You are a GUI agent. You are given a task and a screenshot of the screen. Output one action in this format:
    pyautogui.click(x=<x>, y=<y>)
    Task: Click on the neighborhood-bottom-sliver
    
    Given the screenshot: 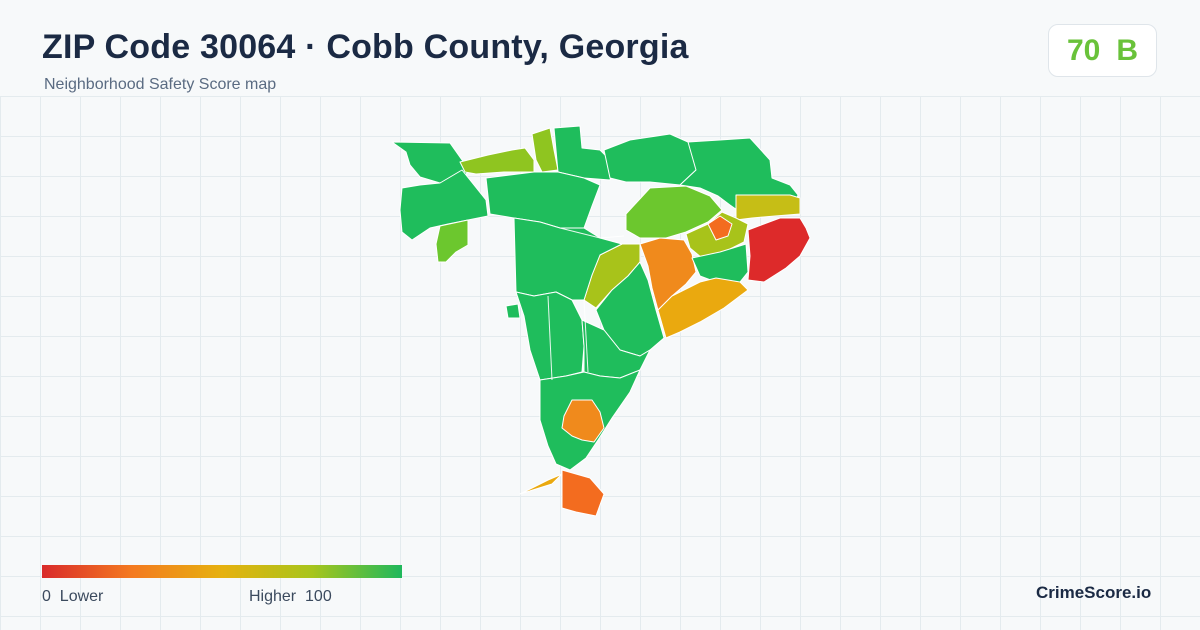 What is the action you would take?
    pyautogui.click(x=541, y=484)
    